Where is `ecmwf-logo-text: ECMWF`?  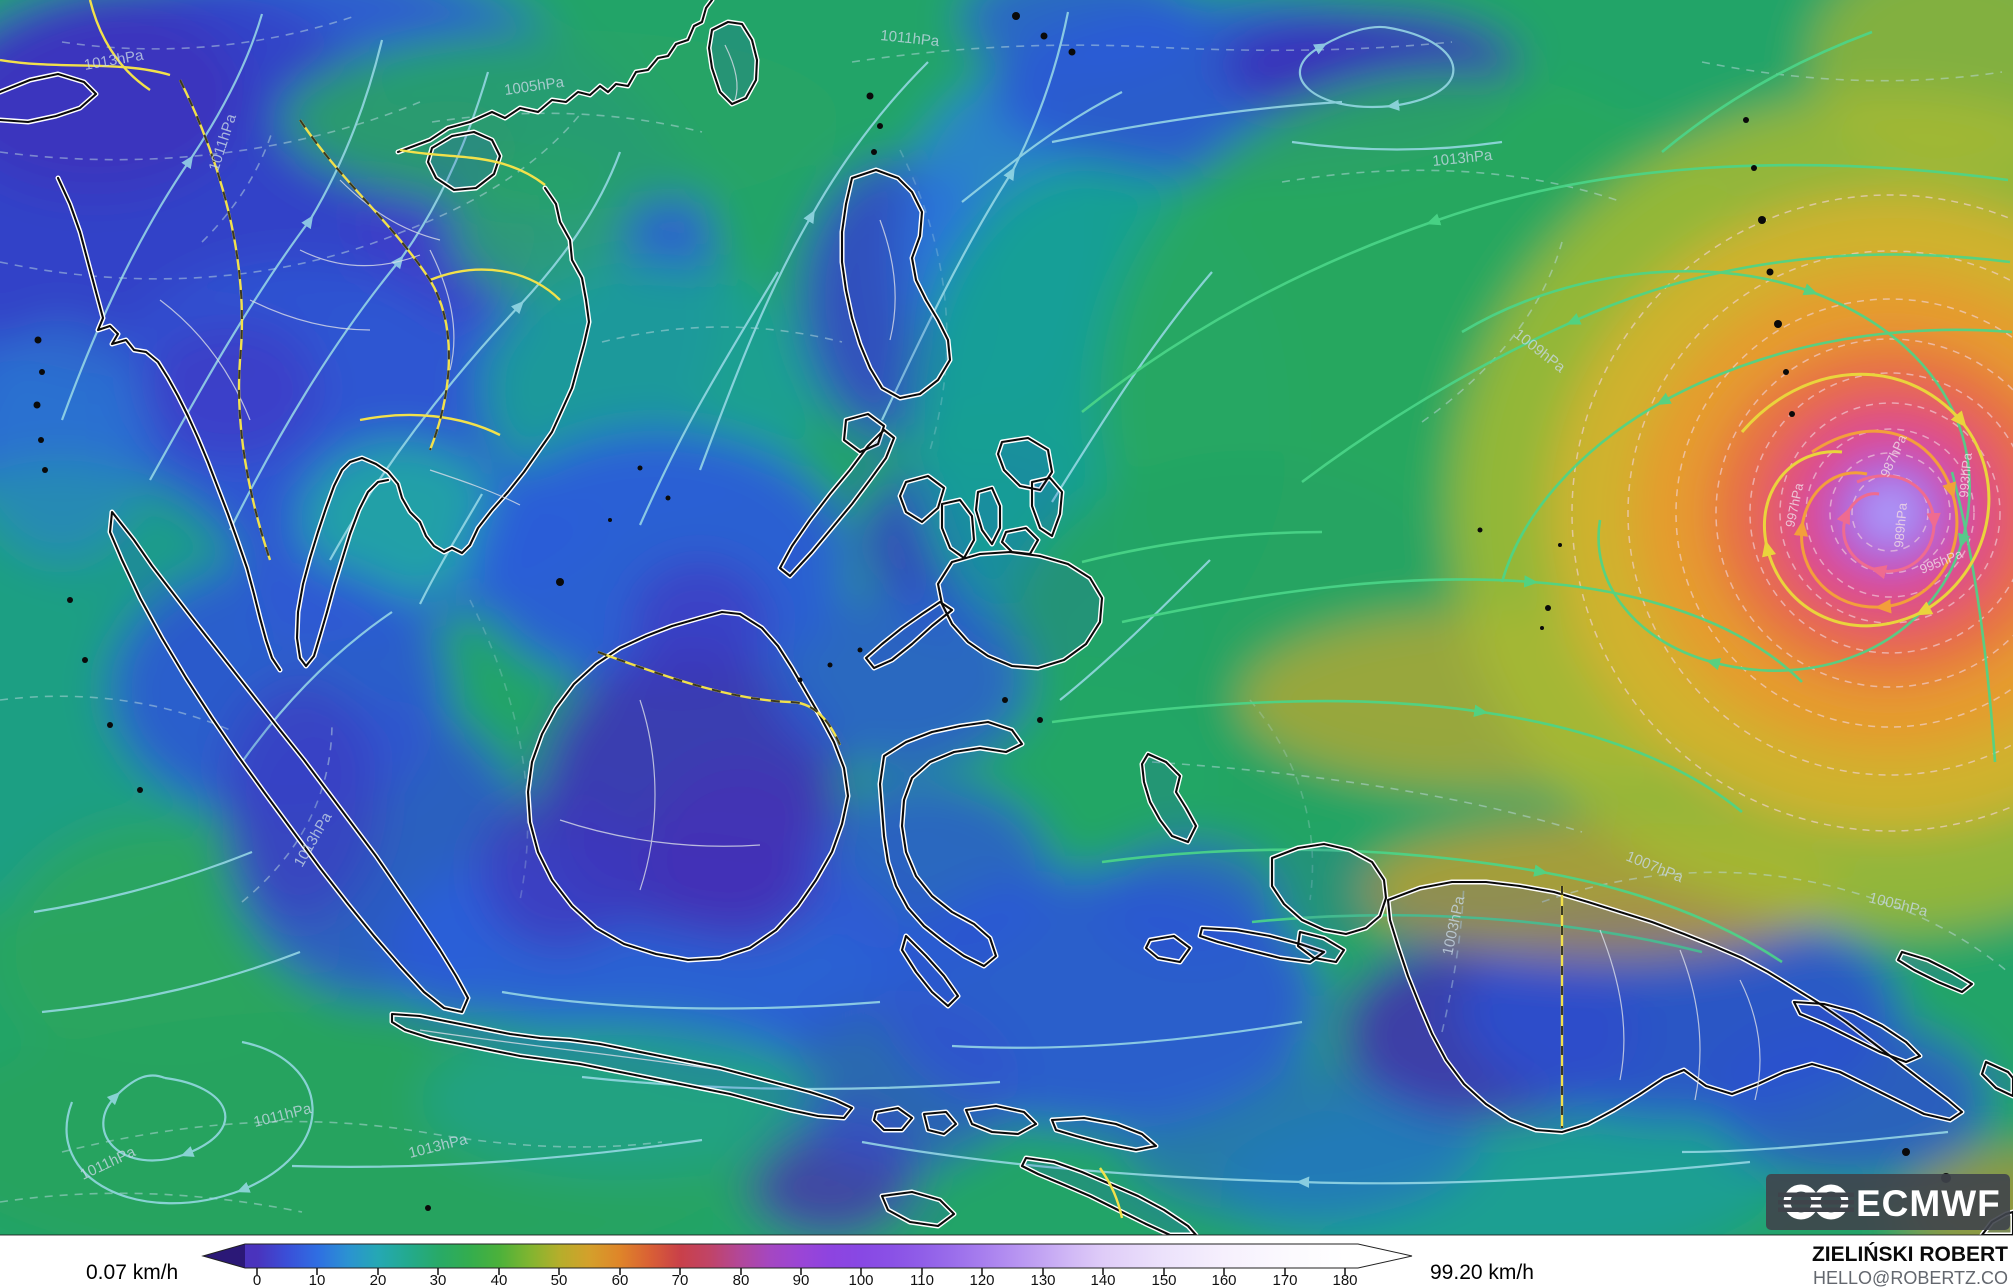
ecmwf-logo-text: ECMWF is located at coordinates (1928, 1203).